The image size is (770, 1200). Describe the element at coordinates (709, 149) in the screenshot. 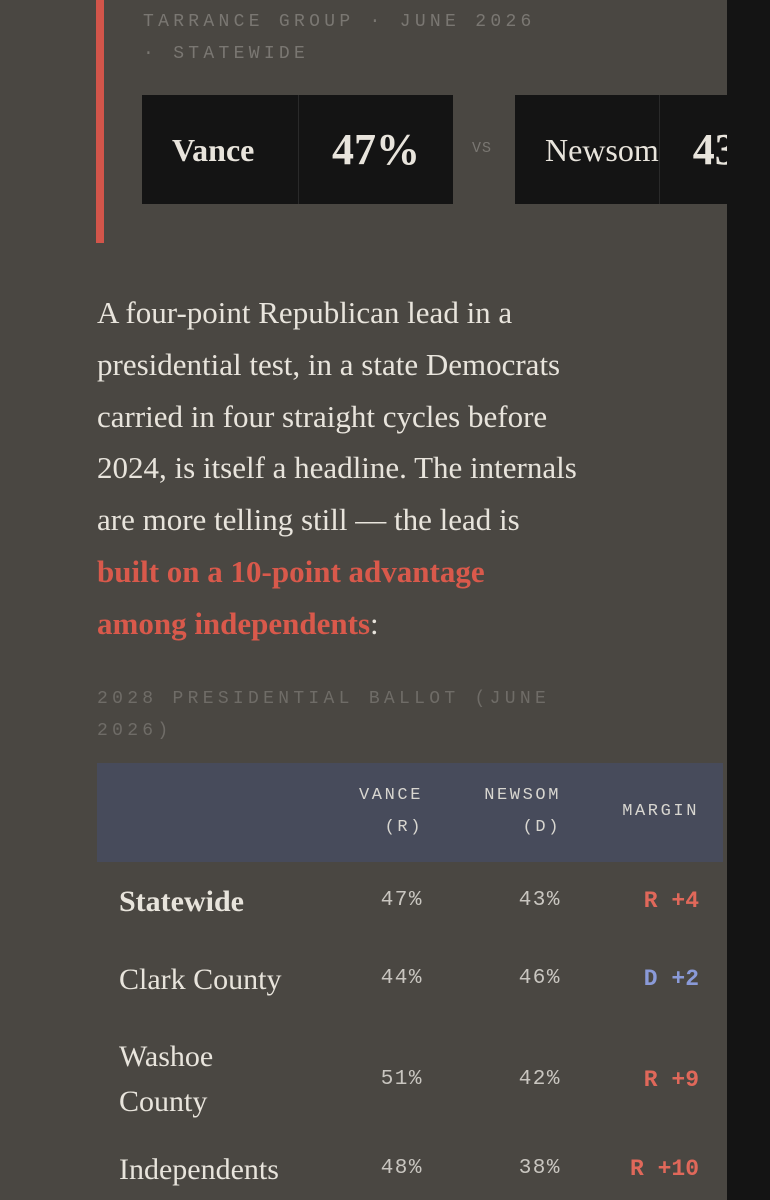

I see `candidate-percent: 43%` at that location.